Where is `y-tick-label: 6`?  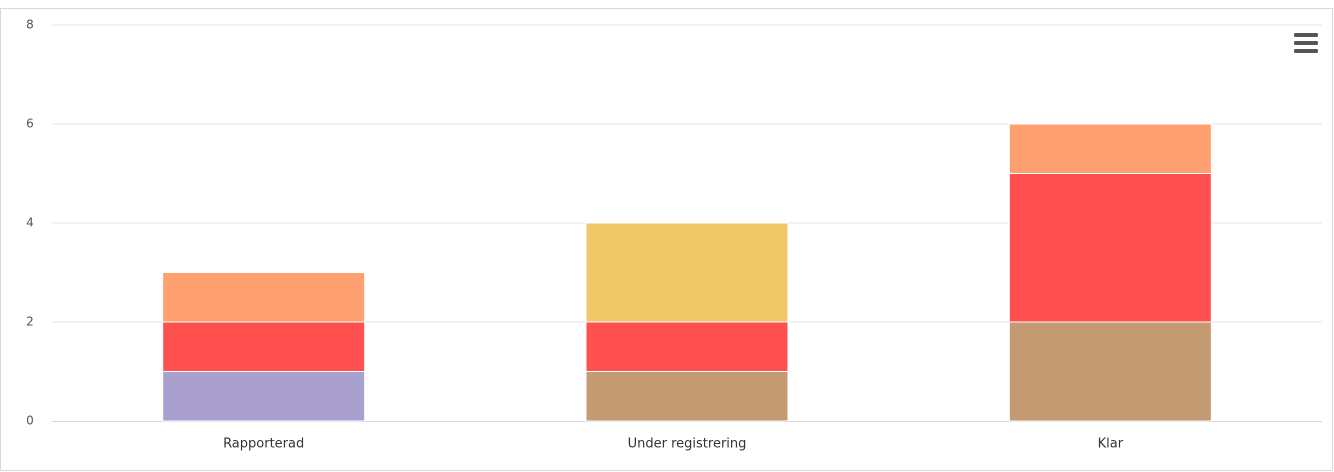 y-tick-label: 6 is located at coordinates (30, 124).